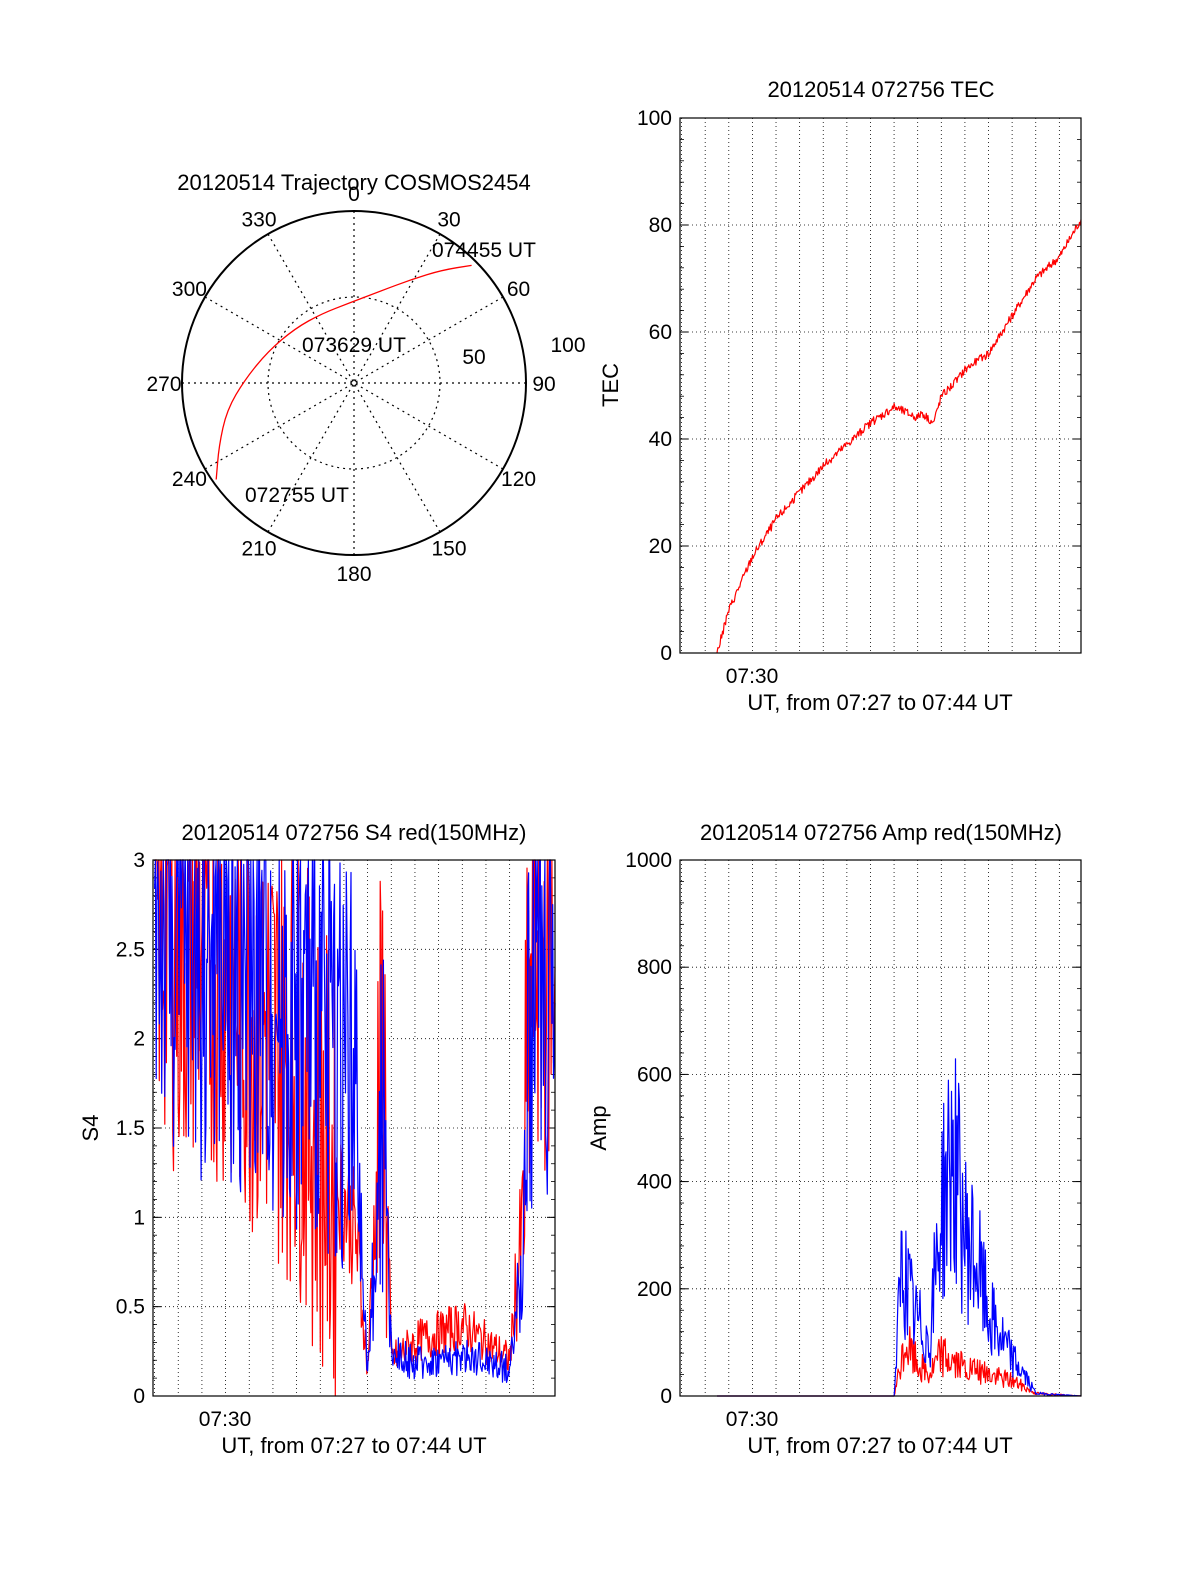  What do you see at coordinates (448, 219) in the screenshot?
I see `polar-angle-label: 30` at bounding box center [448, 219].